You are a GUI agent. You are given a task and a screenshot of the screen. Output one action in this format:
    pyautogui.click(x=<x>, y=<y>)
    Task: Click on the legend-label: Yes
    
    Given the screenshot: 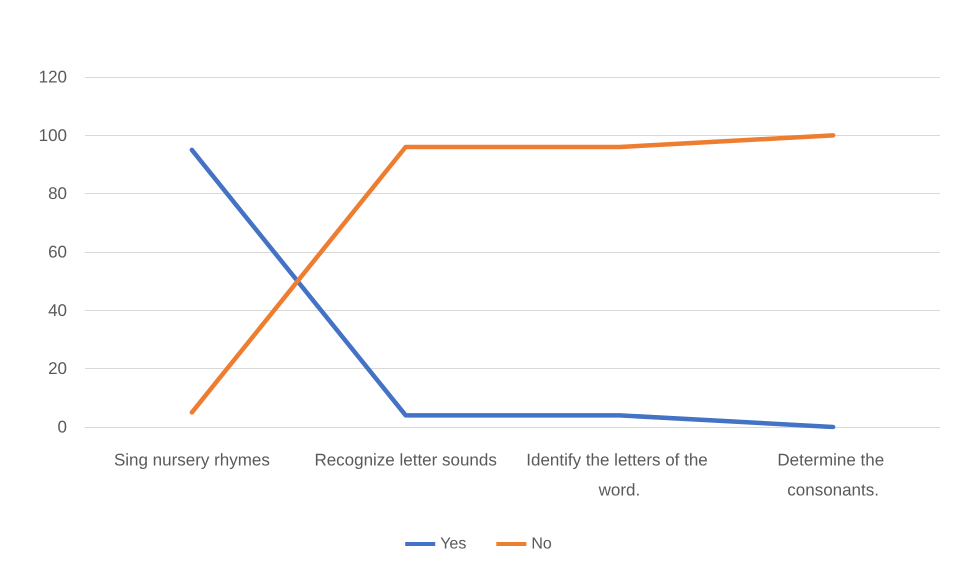 What is the action you would take?
    pyautogui.click(x=453, y=544)
    